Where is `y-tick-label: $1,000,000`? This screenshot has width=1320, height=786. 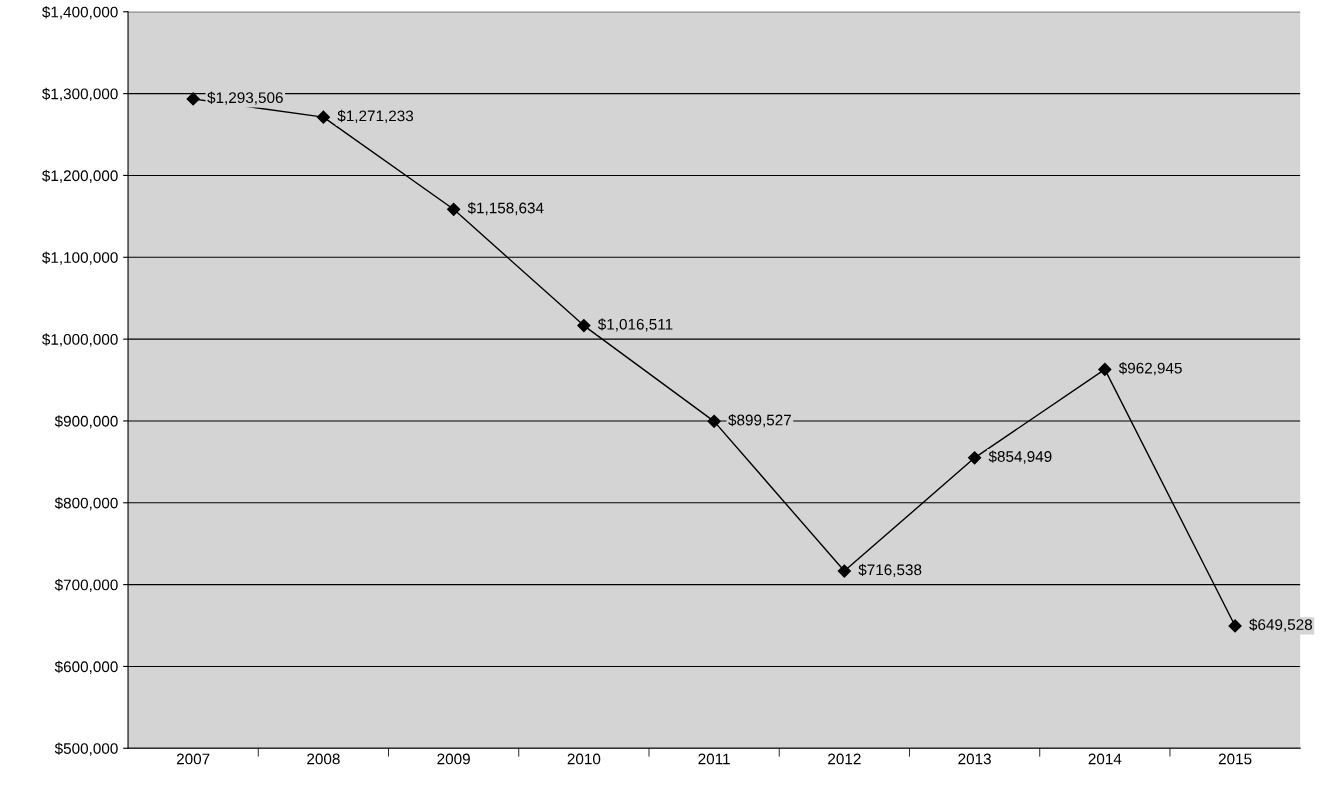
y-tick-label: $1,000,000 is located at coordinates (80, 340).